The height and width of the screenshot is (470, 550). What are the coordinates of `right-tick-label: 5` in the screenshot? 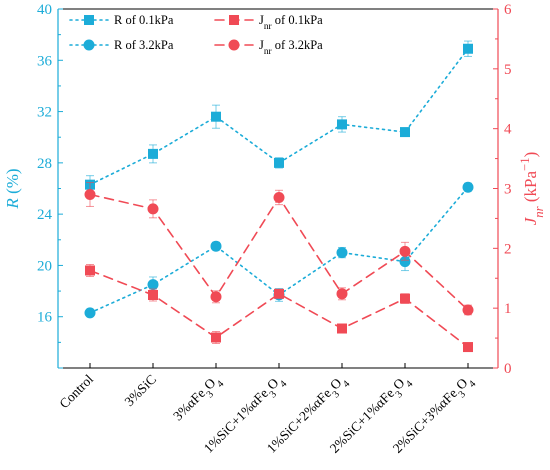 It's located at (508, 70).